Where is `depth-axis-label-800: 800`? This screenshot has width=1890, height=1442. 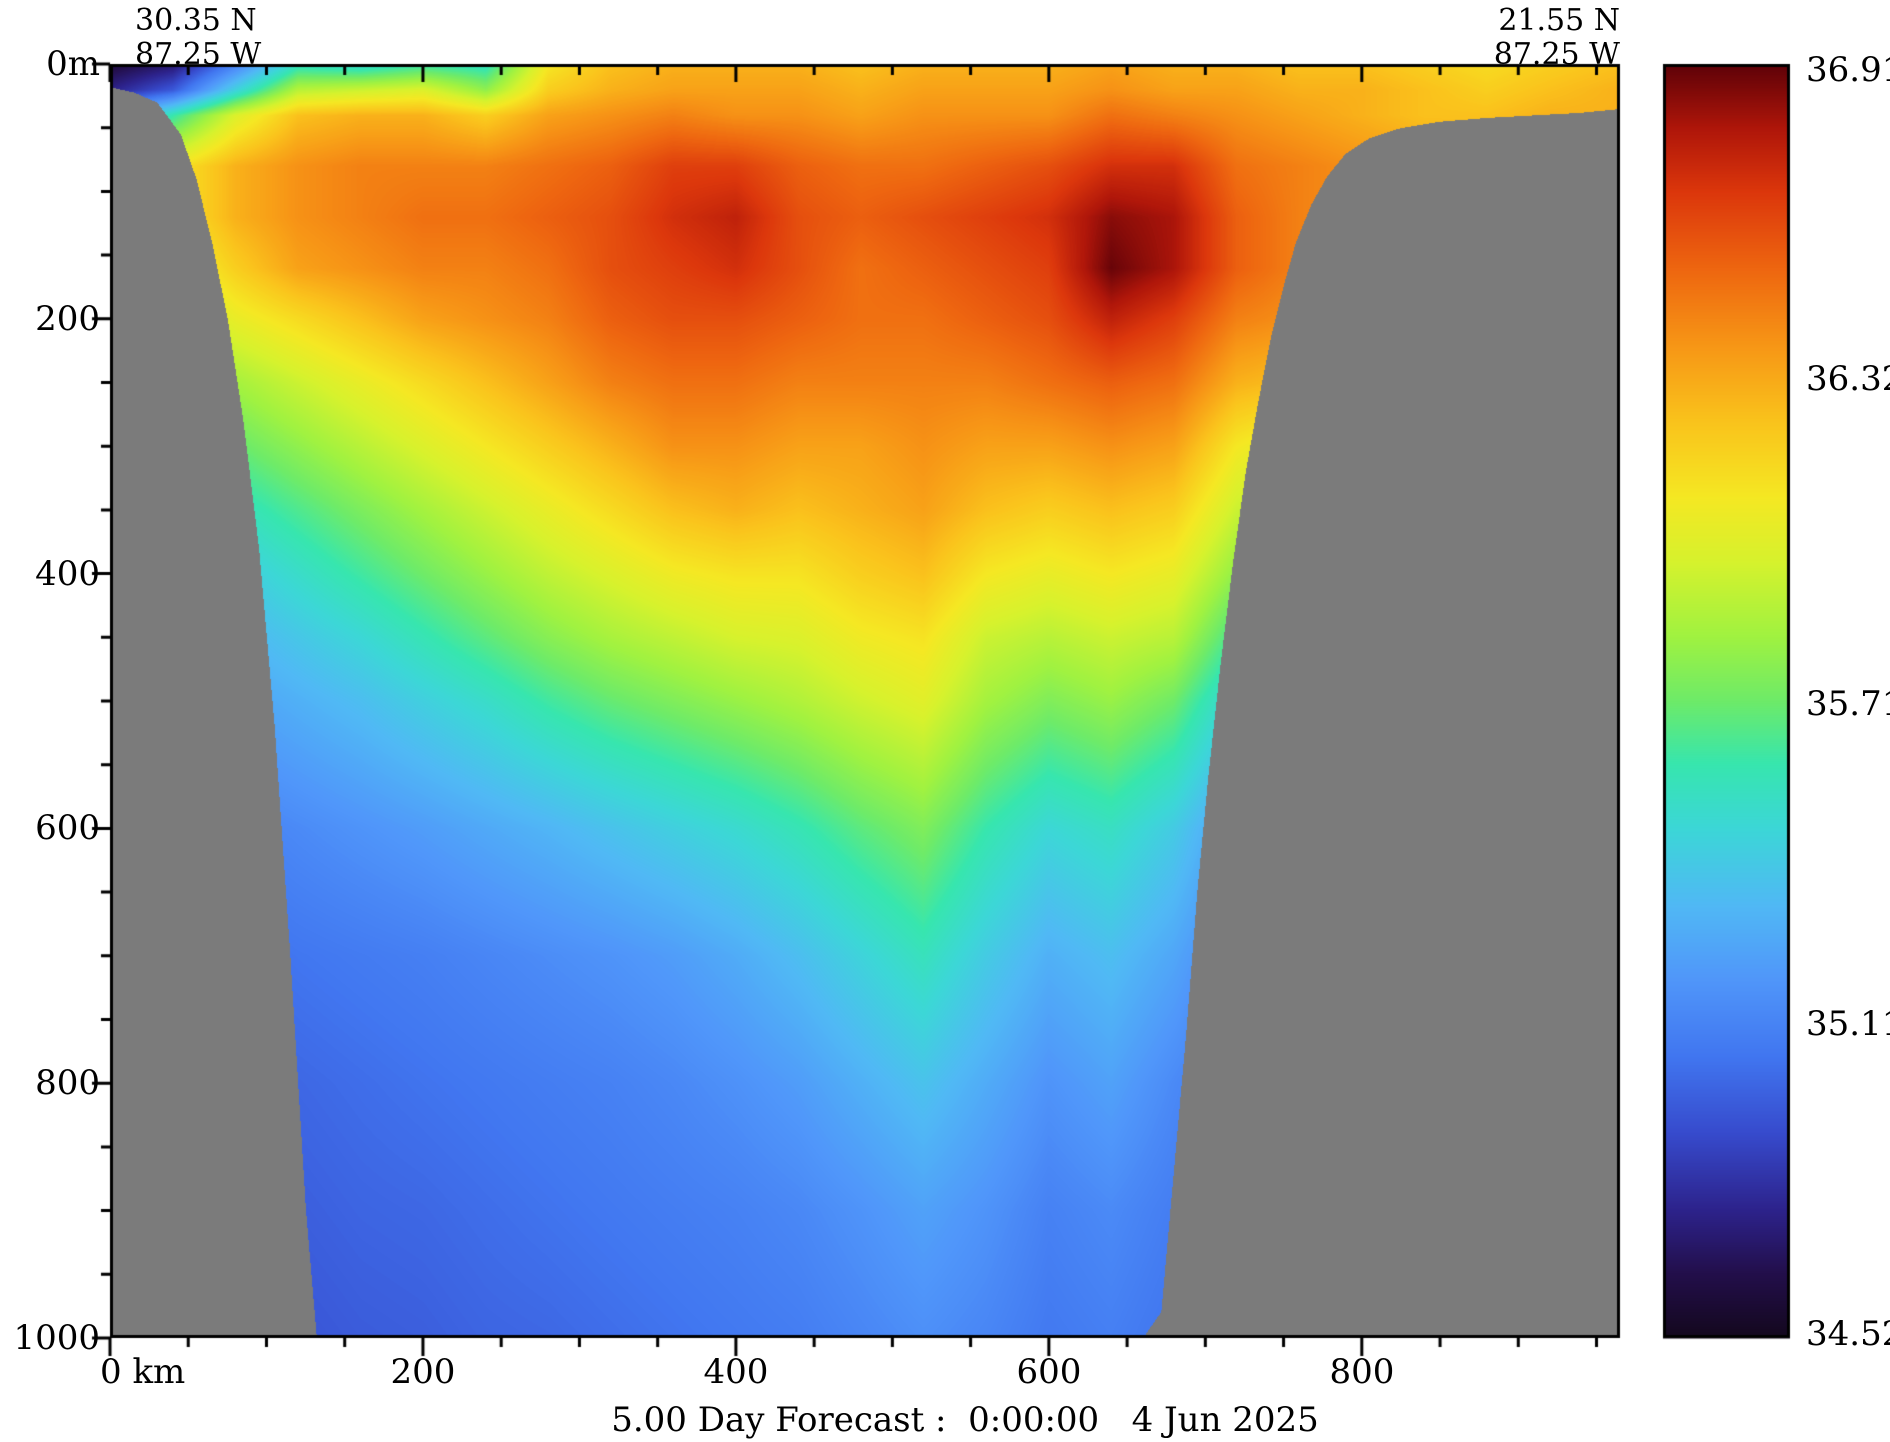
depth-axis-label-800: 800 is located at coordinates (67, 1083).